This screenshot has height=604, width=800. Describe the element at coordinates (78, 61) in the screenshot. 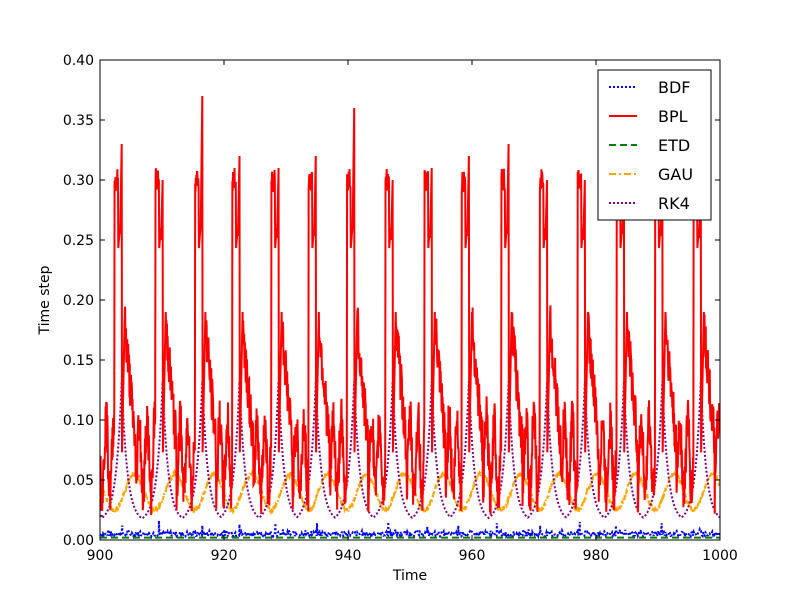

I see `y-tick-label: 0.40` at that location.